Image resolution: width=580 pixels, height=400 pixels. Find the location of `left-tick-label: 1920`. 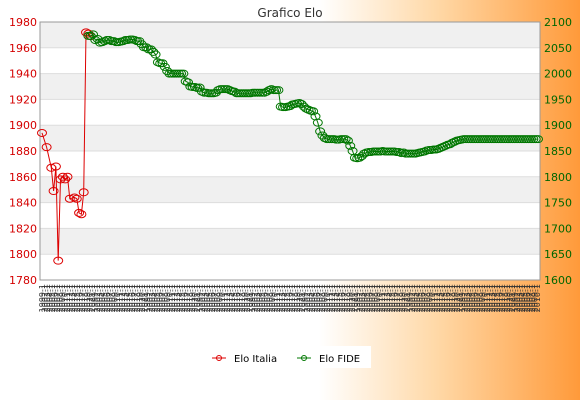

left-tick-label: 1920 is located at coordinates (23, 99).